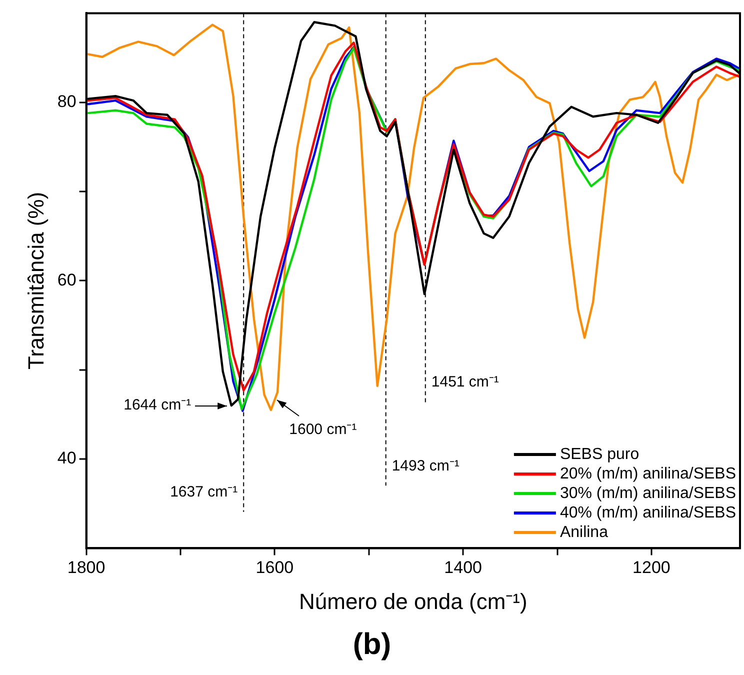 This screenshot has width=744, height=675. I want to click on ref-line-label: 1451 cm⁻¹, so click(465, 381).